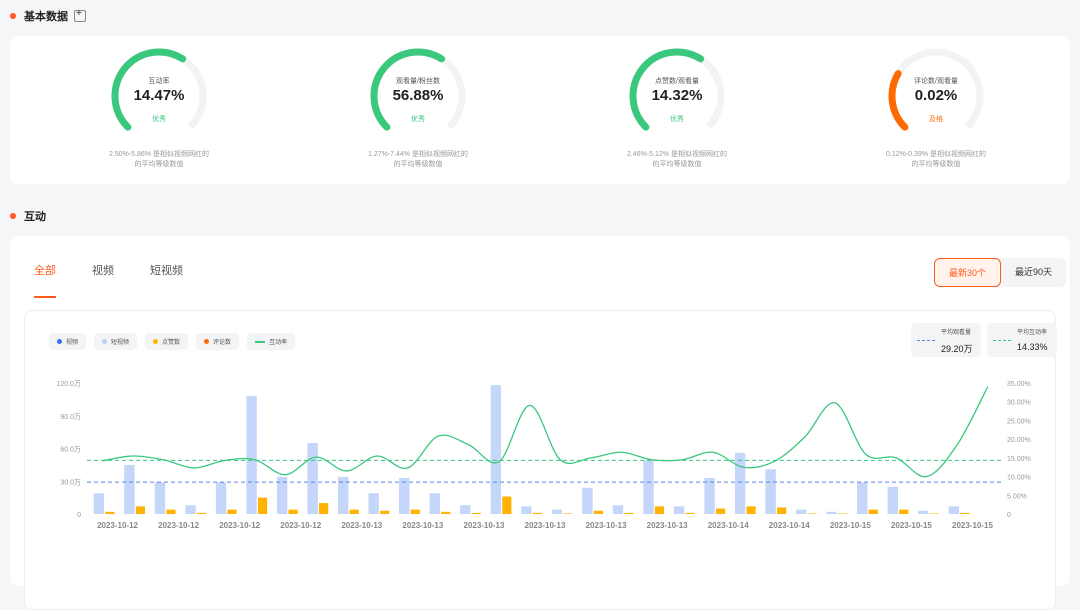  I want to click on y-left-tick-label: 30.0万, so click(70, 482).